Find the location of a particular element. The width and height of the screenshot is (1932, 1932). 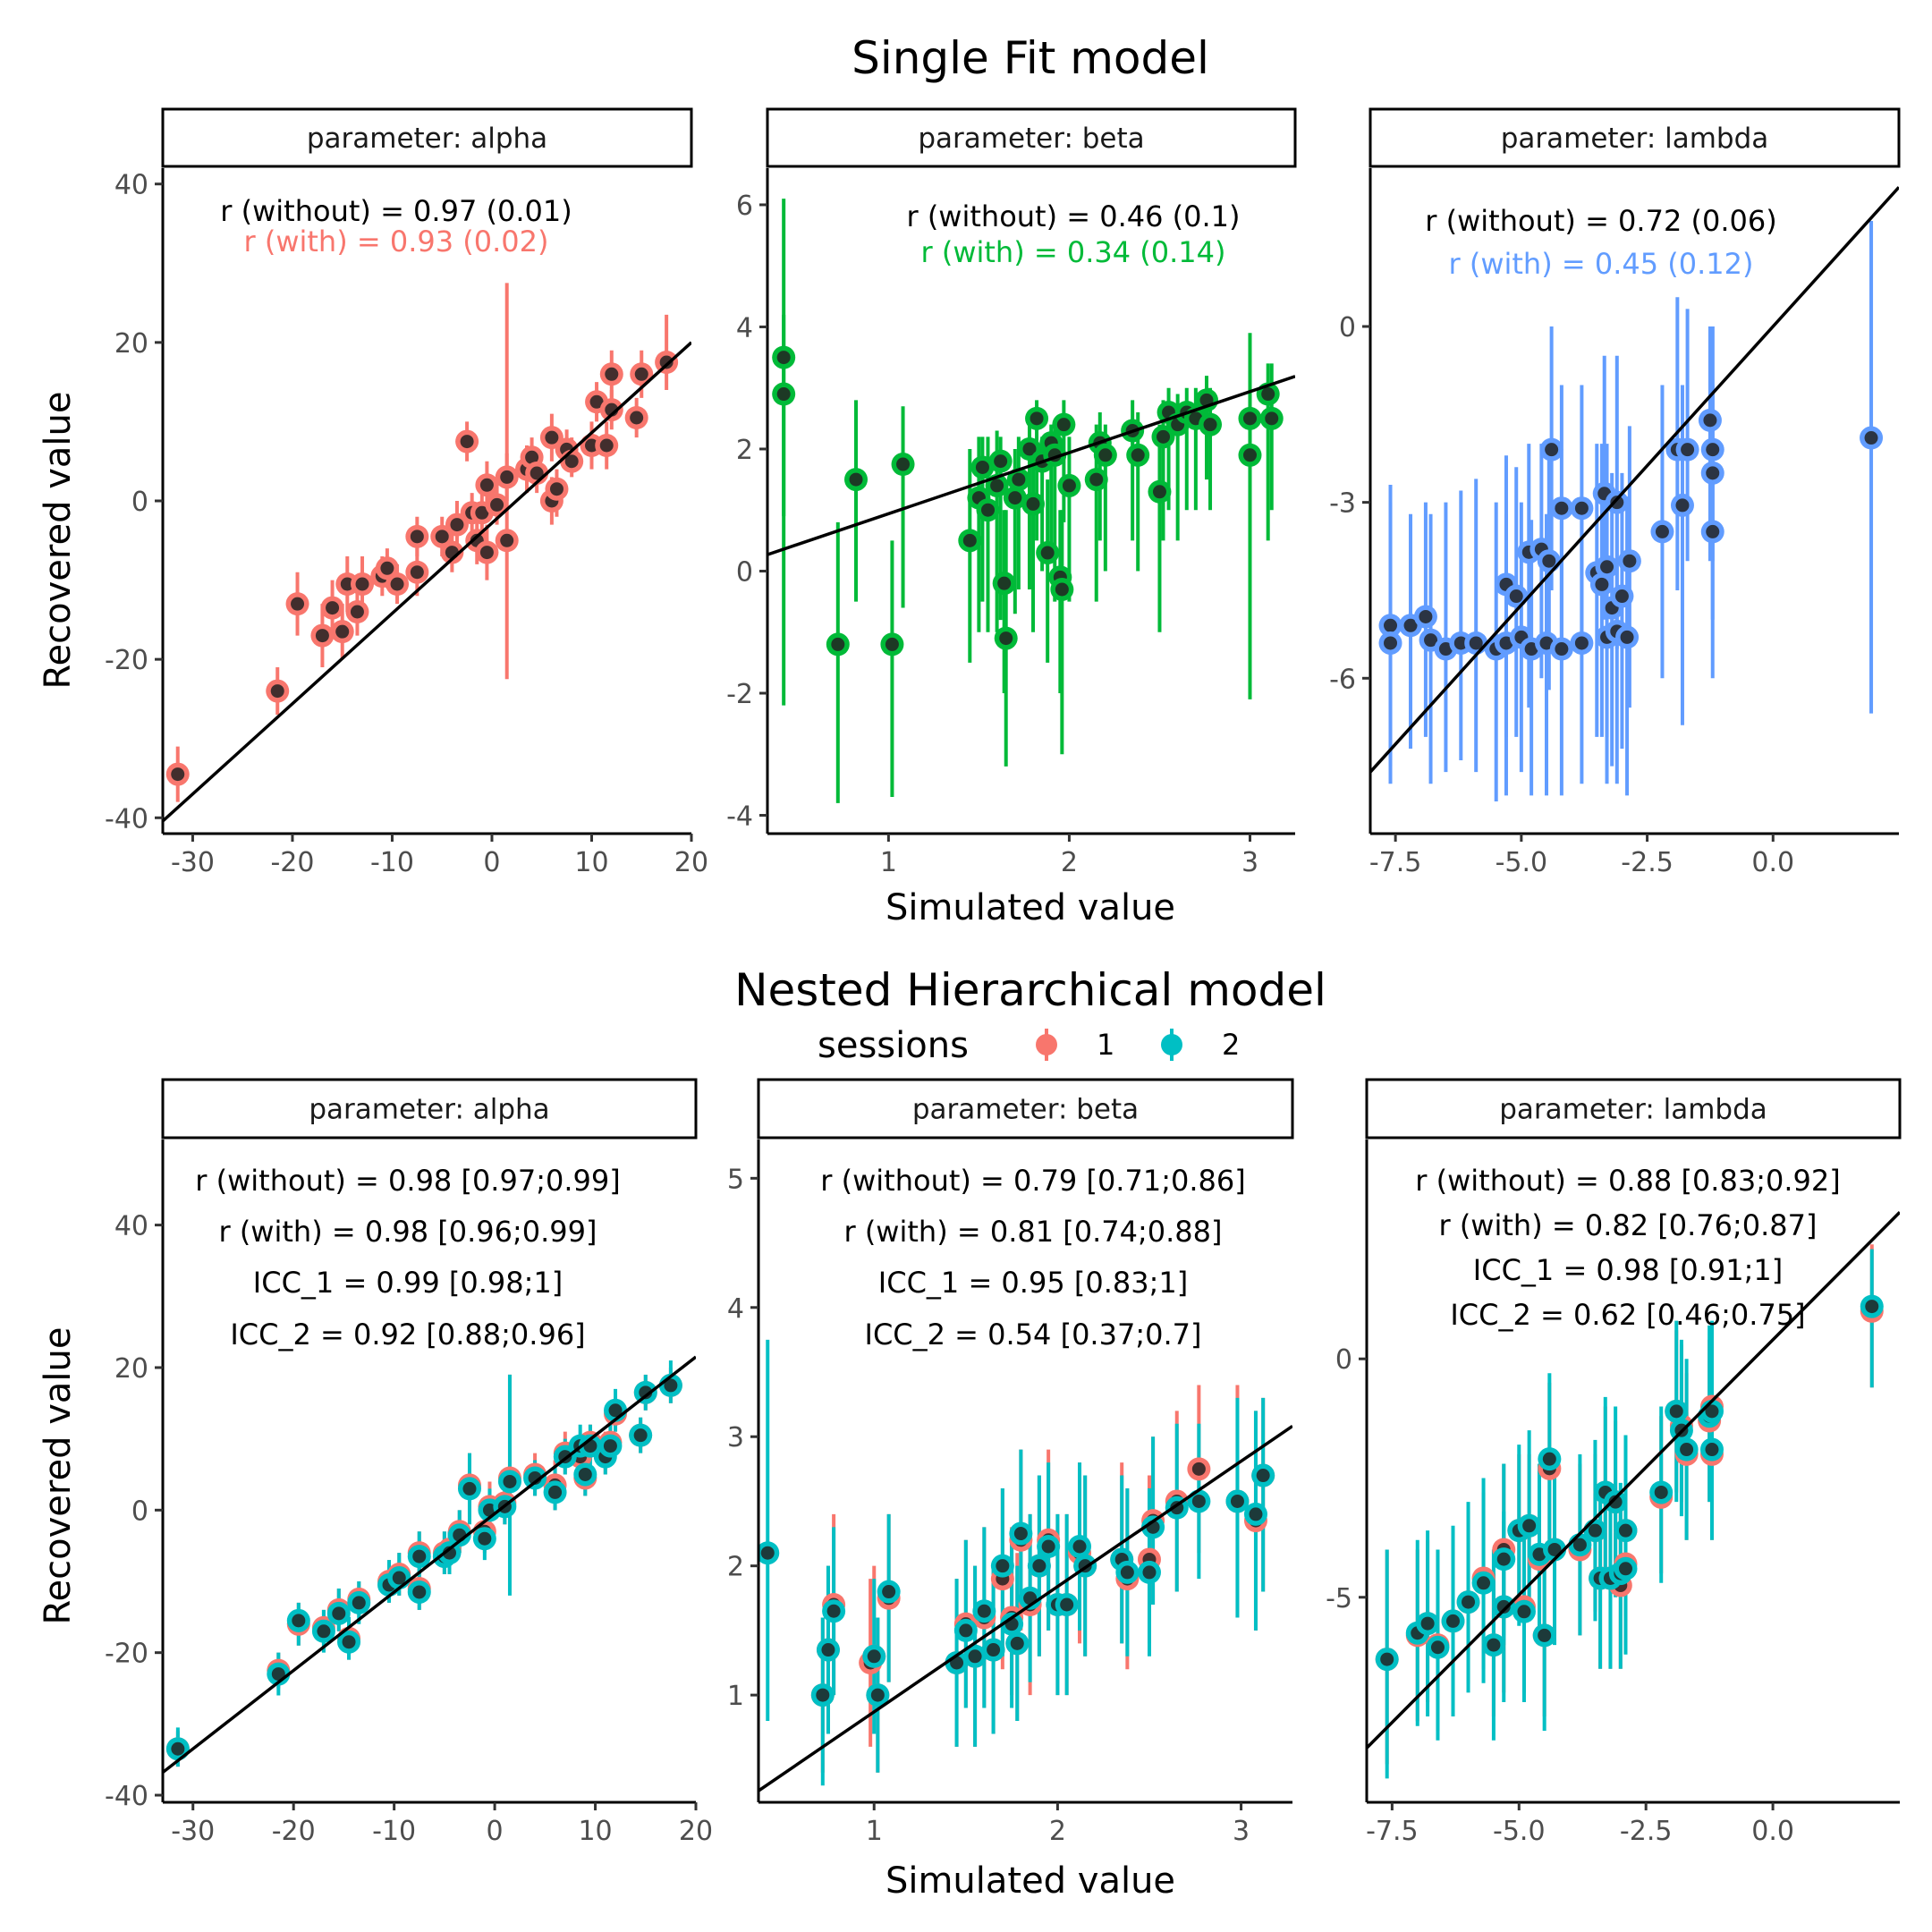

x-tick-label: -7.5 is located at coordinates (1395, 862).